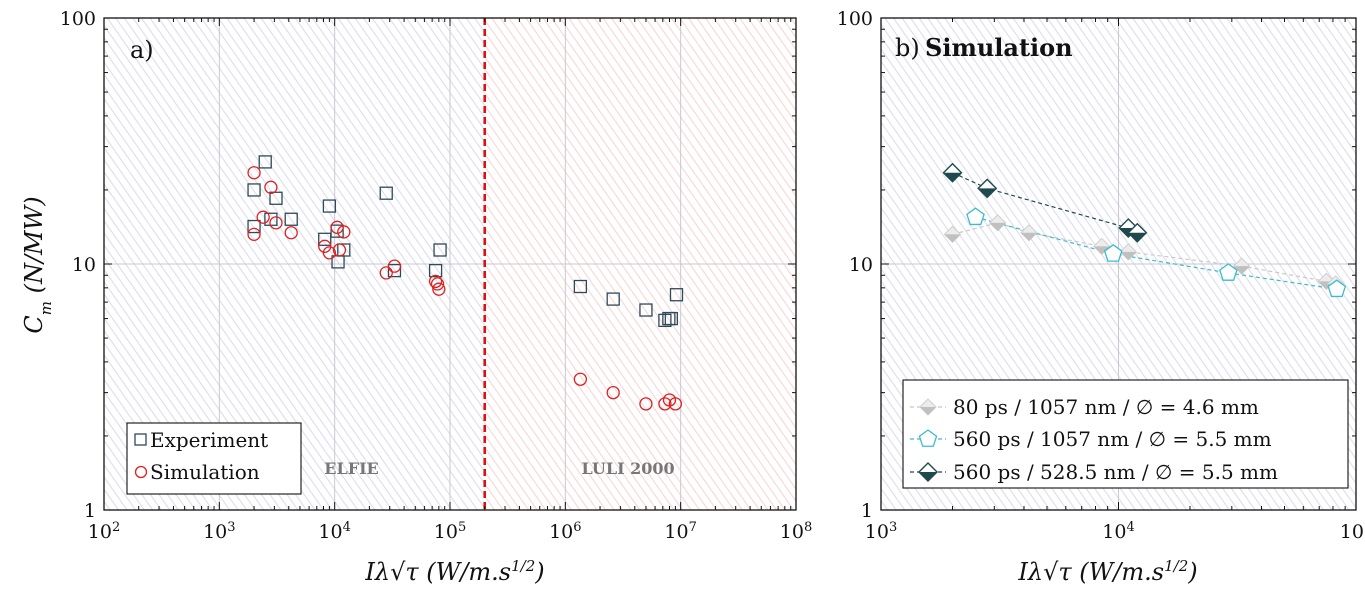  Describe the element at coordinates (855, 19) in the screenshot. I see `panel-b-ytick-label: 100` at that location.